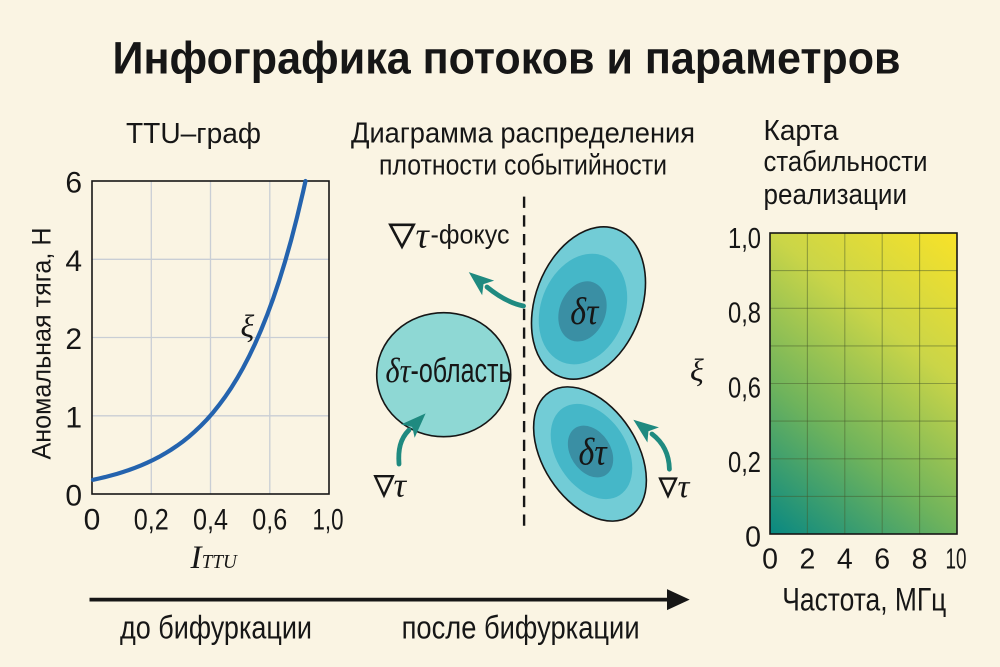  Describe the element at coordinates (220, 562) in the screenshot. I see `svg-text: TTU` at that location.